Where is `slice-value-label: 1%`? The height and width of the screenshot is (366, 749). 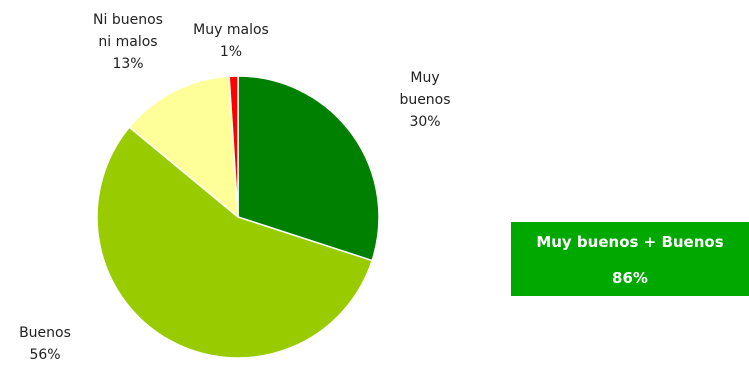 slice-value-label: 1% is located at coordinates (231, 52).